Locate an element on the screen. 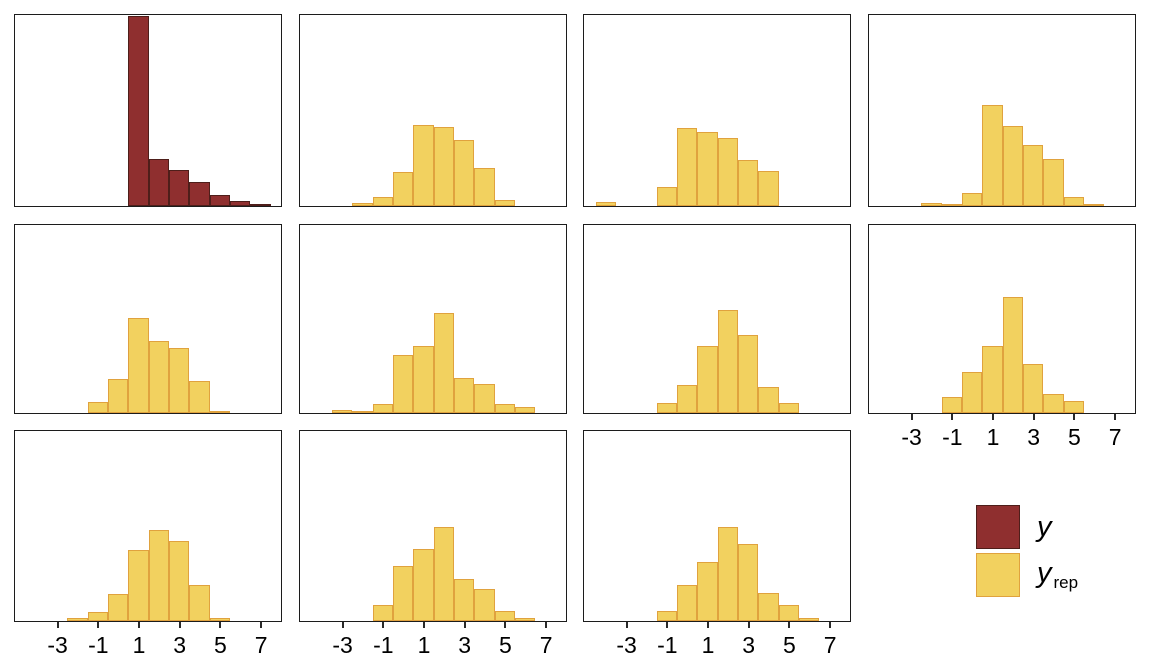 Image resolution: width=1152 pixels, height=672 pixels. histogram-panel-r3-c2-yrep is located at coordinates (433, 526).